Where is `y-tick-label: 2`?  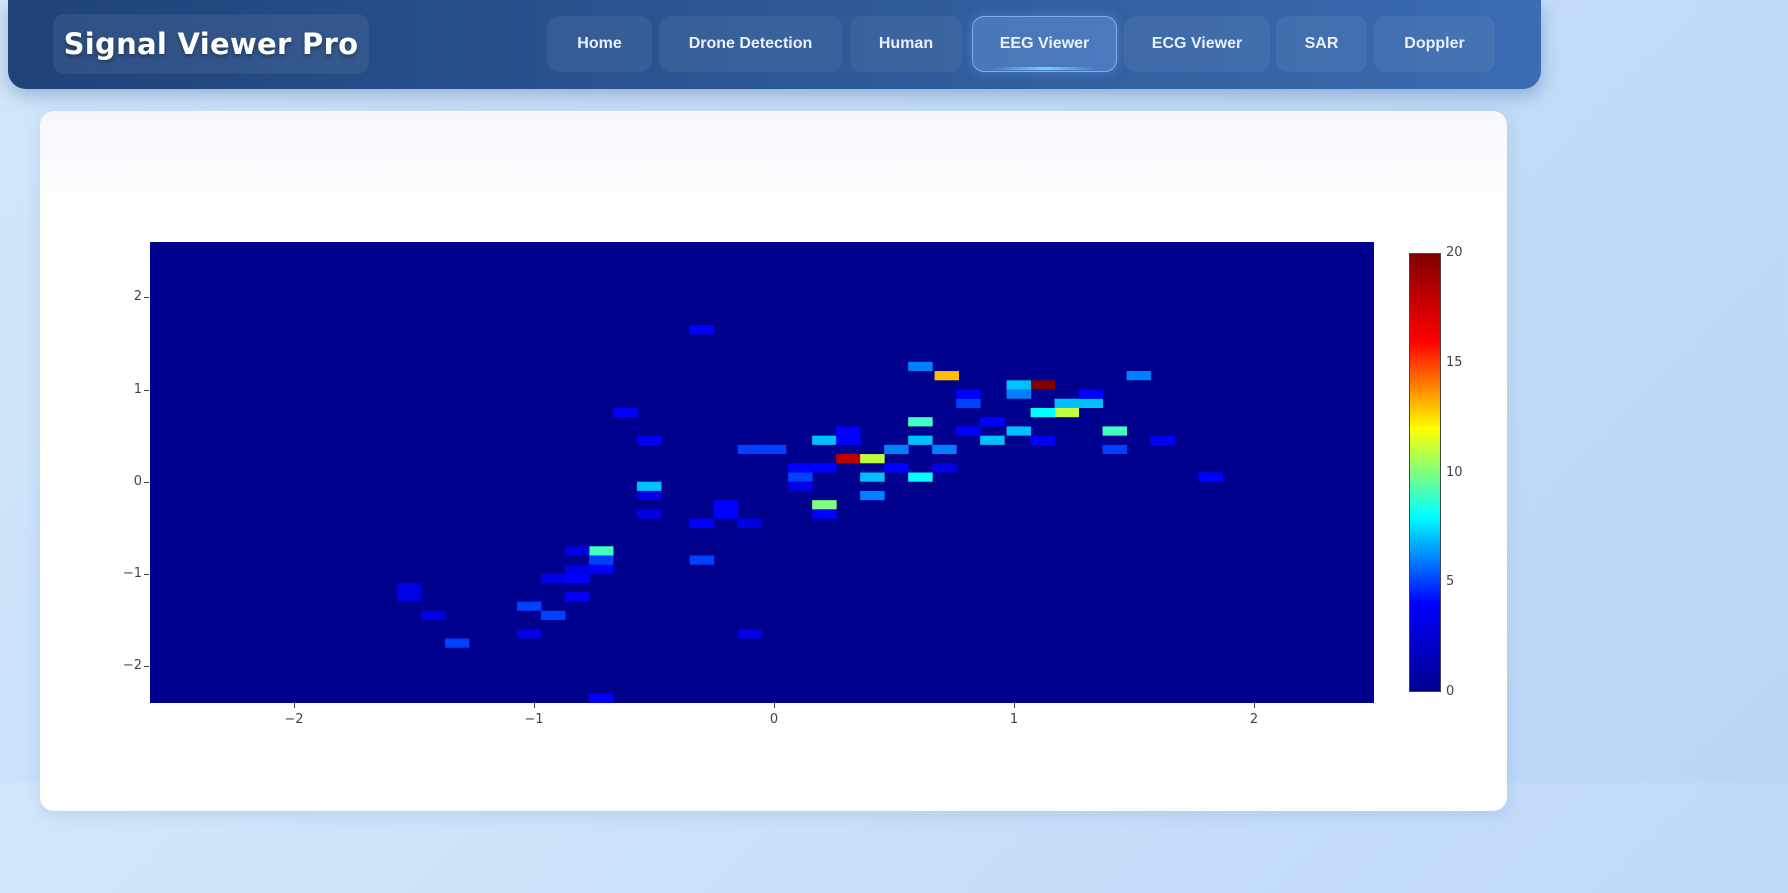 y-tick-label: 2 is located at coordinates (137, 297).